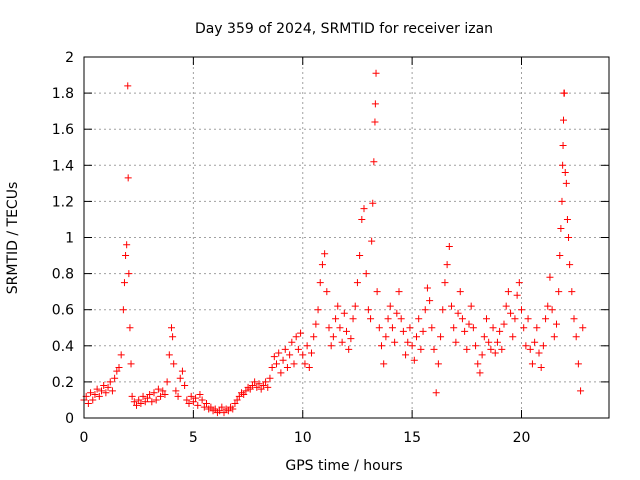  What do you see at coordinates (63, 347) in the screenshot?
I see `y-tick-label: 0.4` at bounding box center [63, 347].